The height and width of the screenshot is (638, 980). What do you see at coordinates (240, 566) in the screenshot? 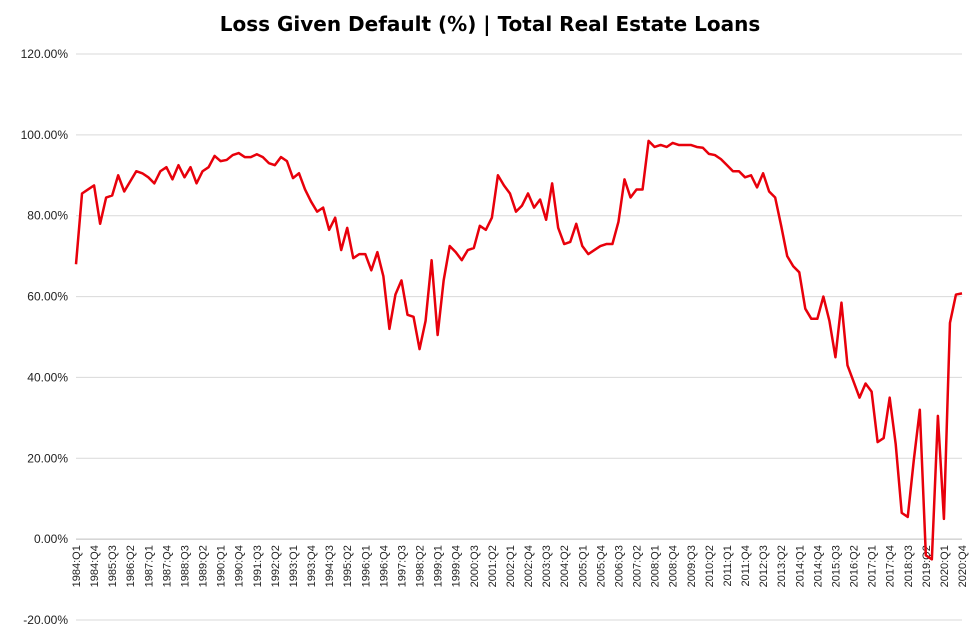
I see `x-tick-label: 1990:Q4` at bounding box center [240, 566].